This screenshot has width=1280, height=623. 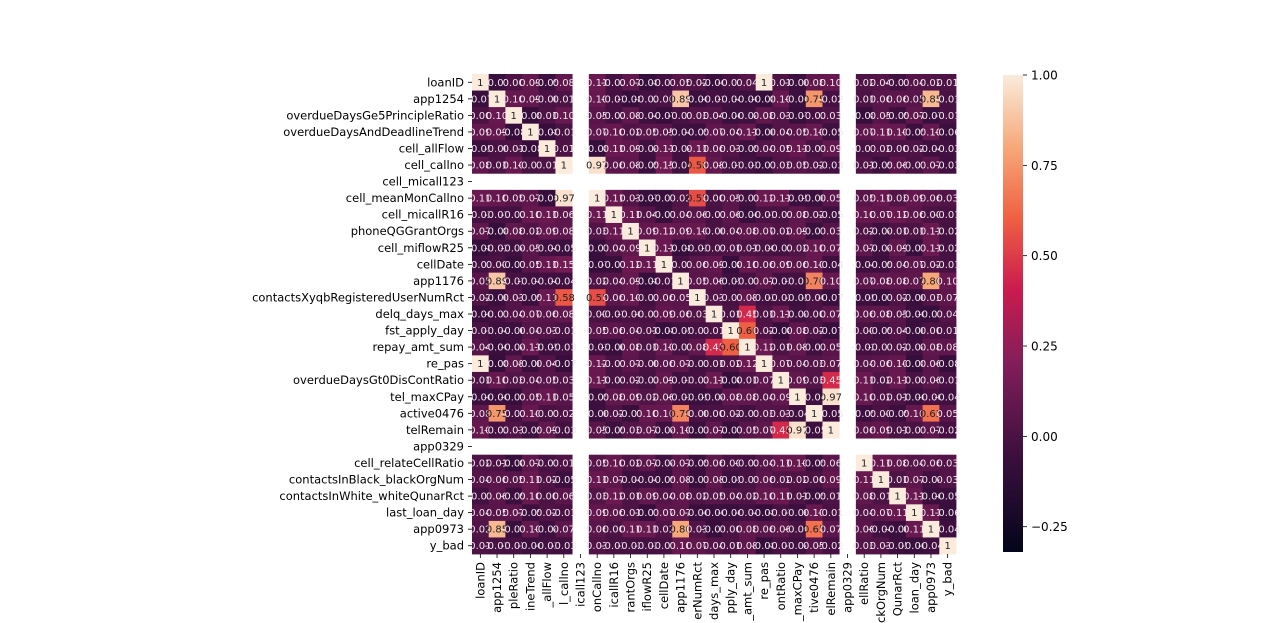 I want to click on heatmap-cell-label: 0.58, so click(x=564, y=298).